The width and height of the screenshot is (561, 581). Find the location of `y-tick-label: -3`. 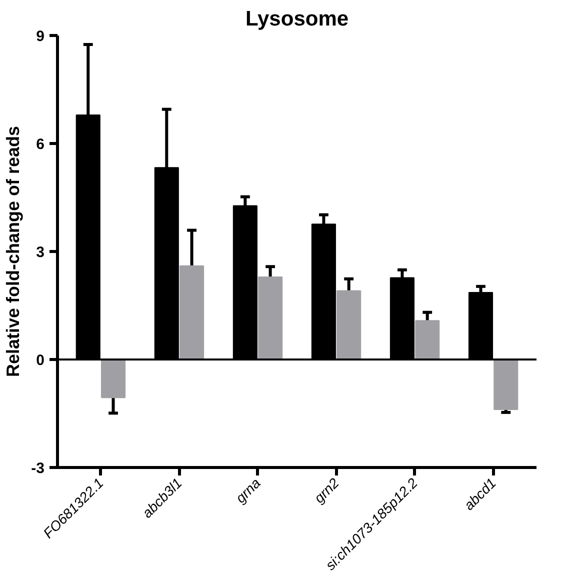

y-tick-label: -3 is located at coordinates (38, 468).